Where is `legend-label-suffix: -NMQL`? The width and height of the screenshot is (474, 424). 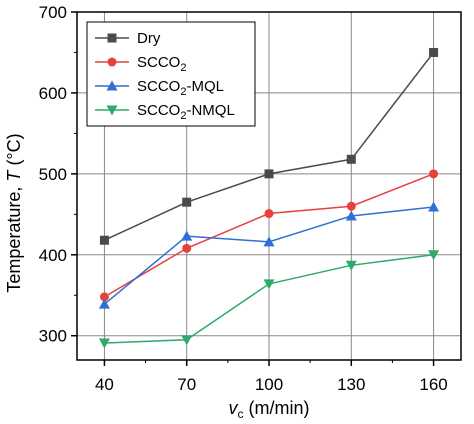
legend-label-suffix: -NMQL is located at coordinates (210, 110).